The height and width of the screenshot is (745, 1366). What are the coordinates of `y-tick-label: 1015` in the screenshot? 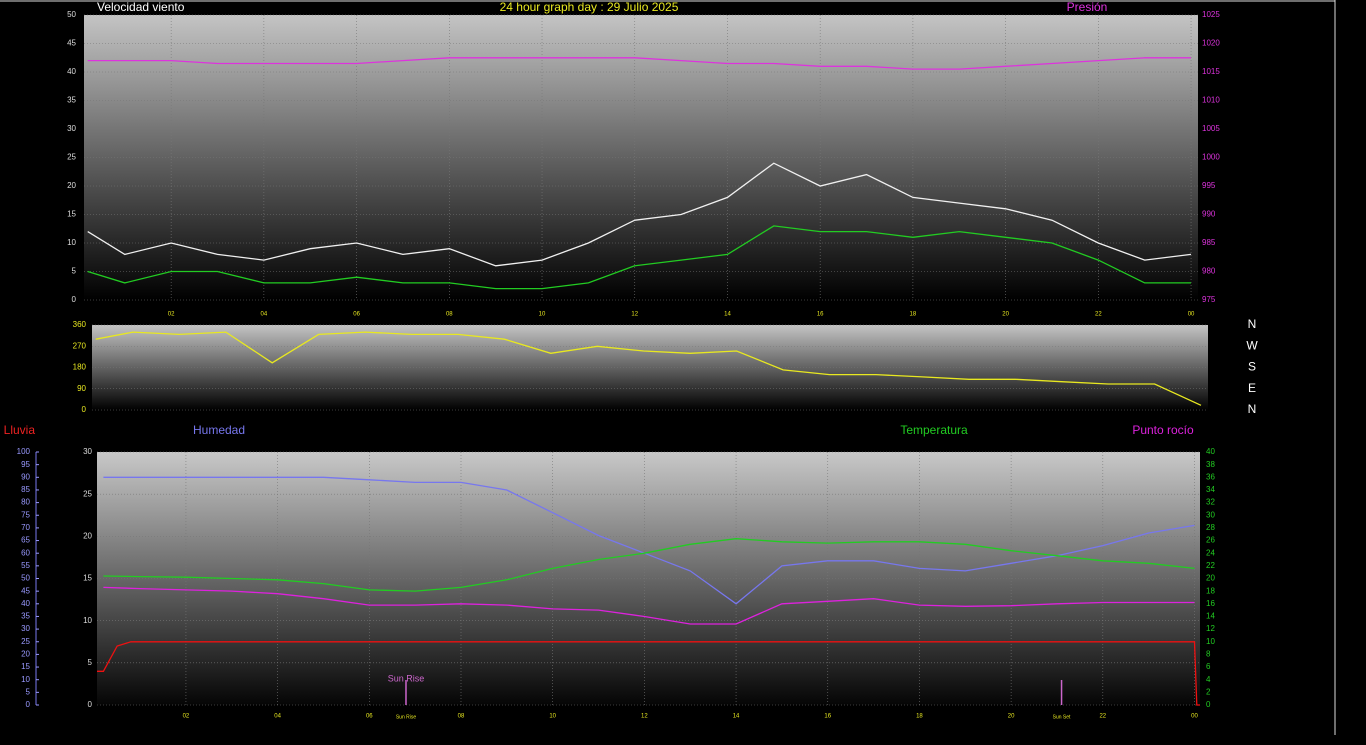 It's located at (1211, 71).